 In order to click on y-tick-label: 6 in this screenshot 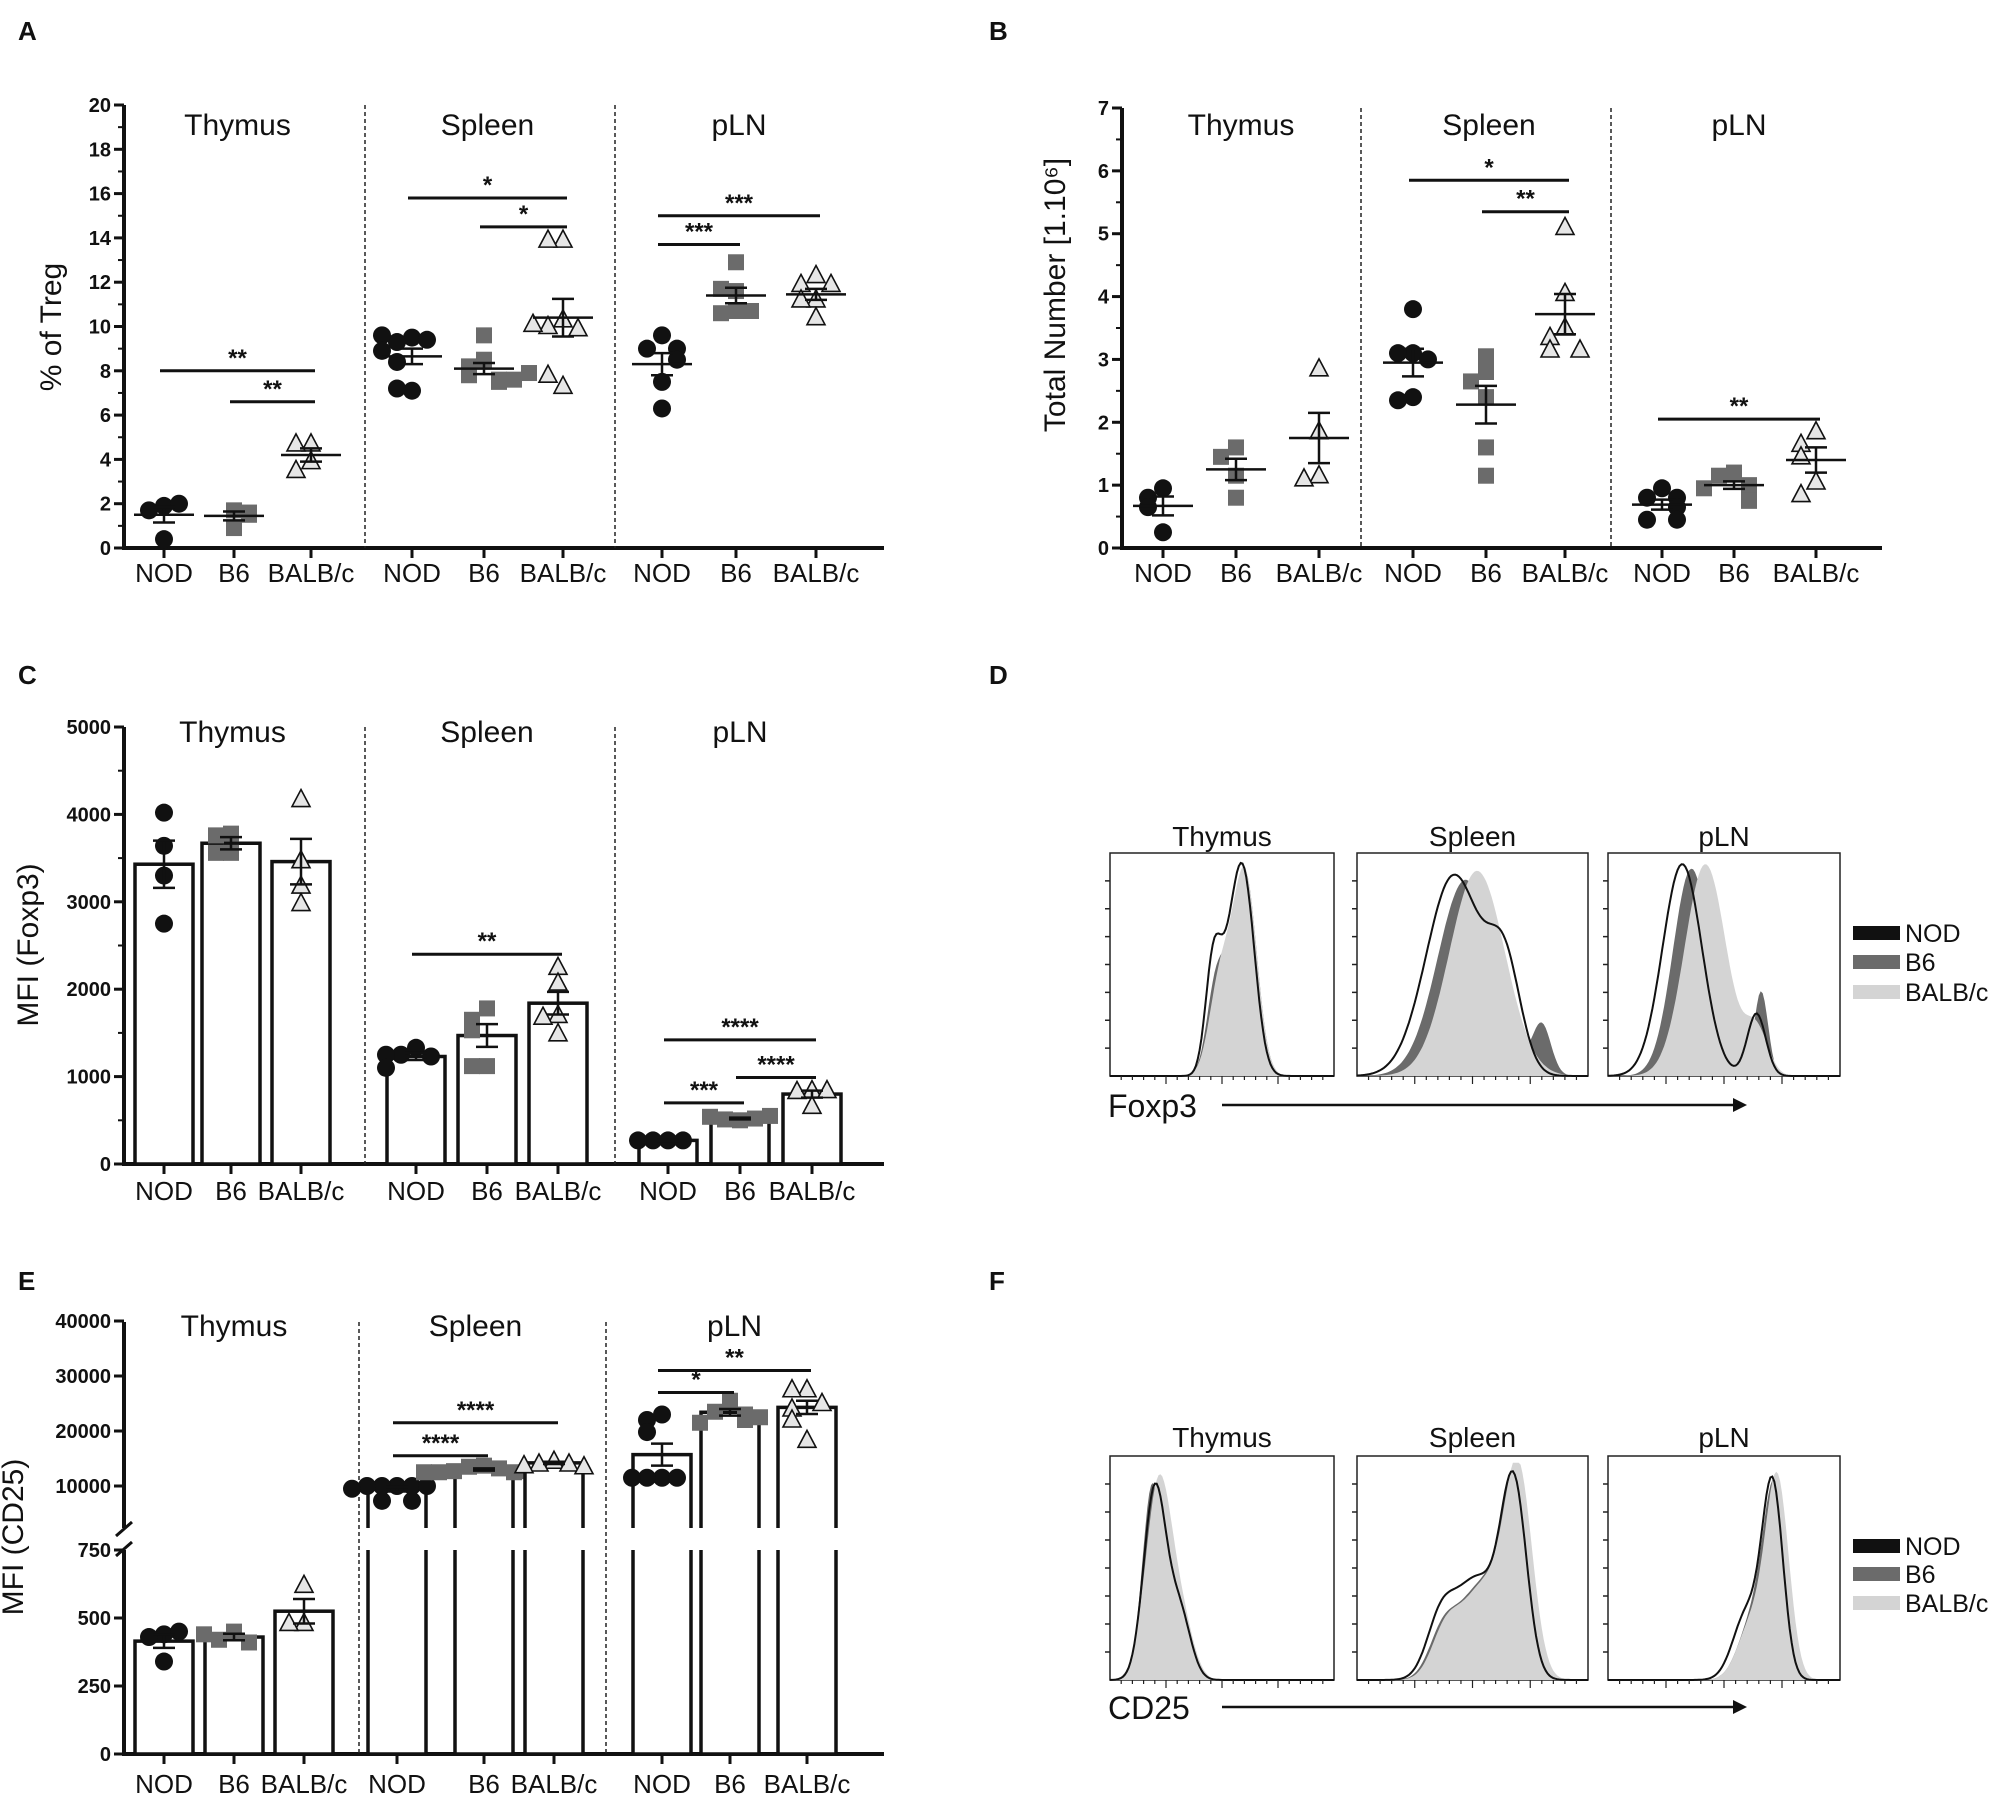, I will do `click(1103, 172)`.